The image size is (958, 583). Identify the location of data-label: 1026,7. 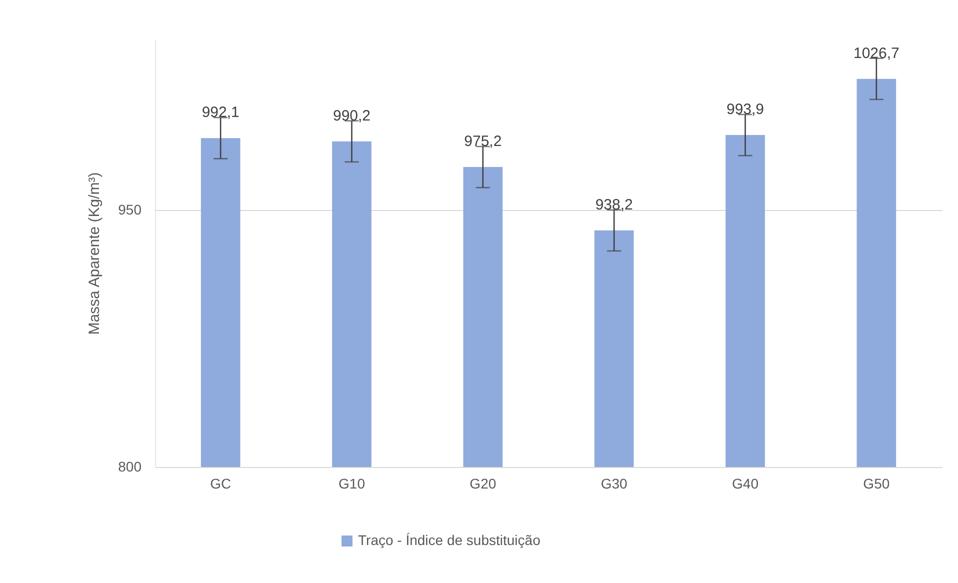
(876, 53).